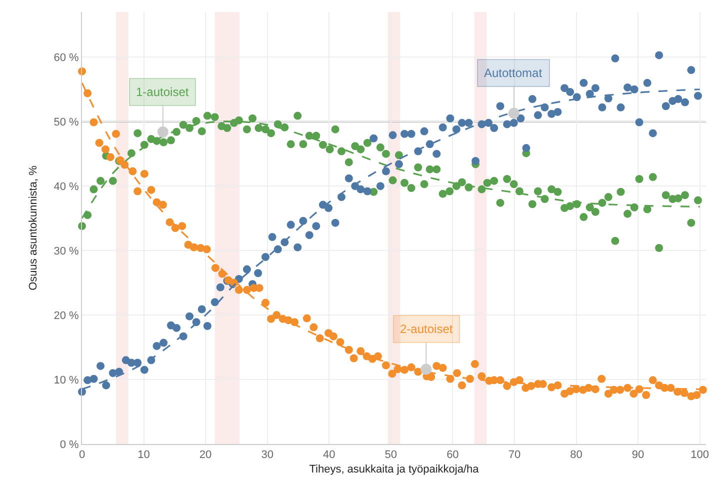 This screenshot has height=485, width=722. Describe the element at coordinates (67, 186) in the screenshot. I see `y-tick-label: 40 %` at that location.